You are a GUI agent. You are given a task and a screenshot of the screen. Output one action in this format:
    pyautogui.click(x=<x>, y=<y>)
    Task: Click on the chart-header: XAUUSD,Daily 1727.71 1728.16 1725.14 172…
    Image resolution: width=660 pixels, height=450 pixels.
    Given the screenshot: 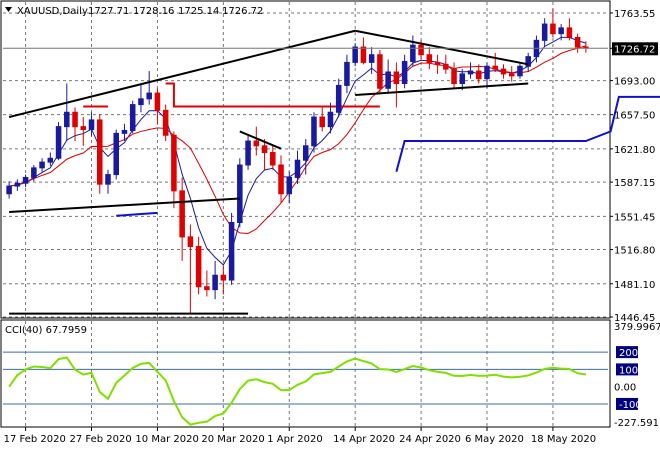 What is the action you would take?
    pyautogui.click(x=134, y=11)
    